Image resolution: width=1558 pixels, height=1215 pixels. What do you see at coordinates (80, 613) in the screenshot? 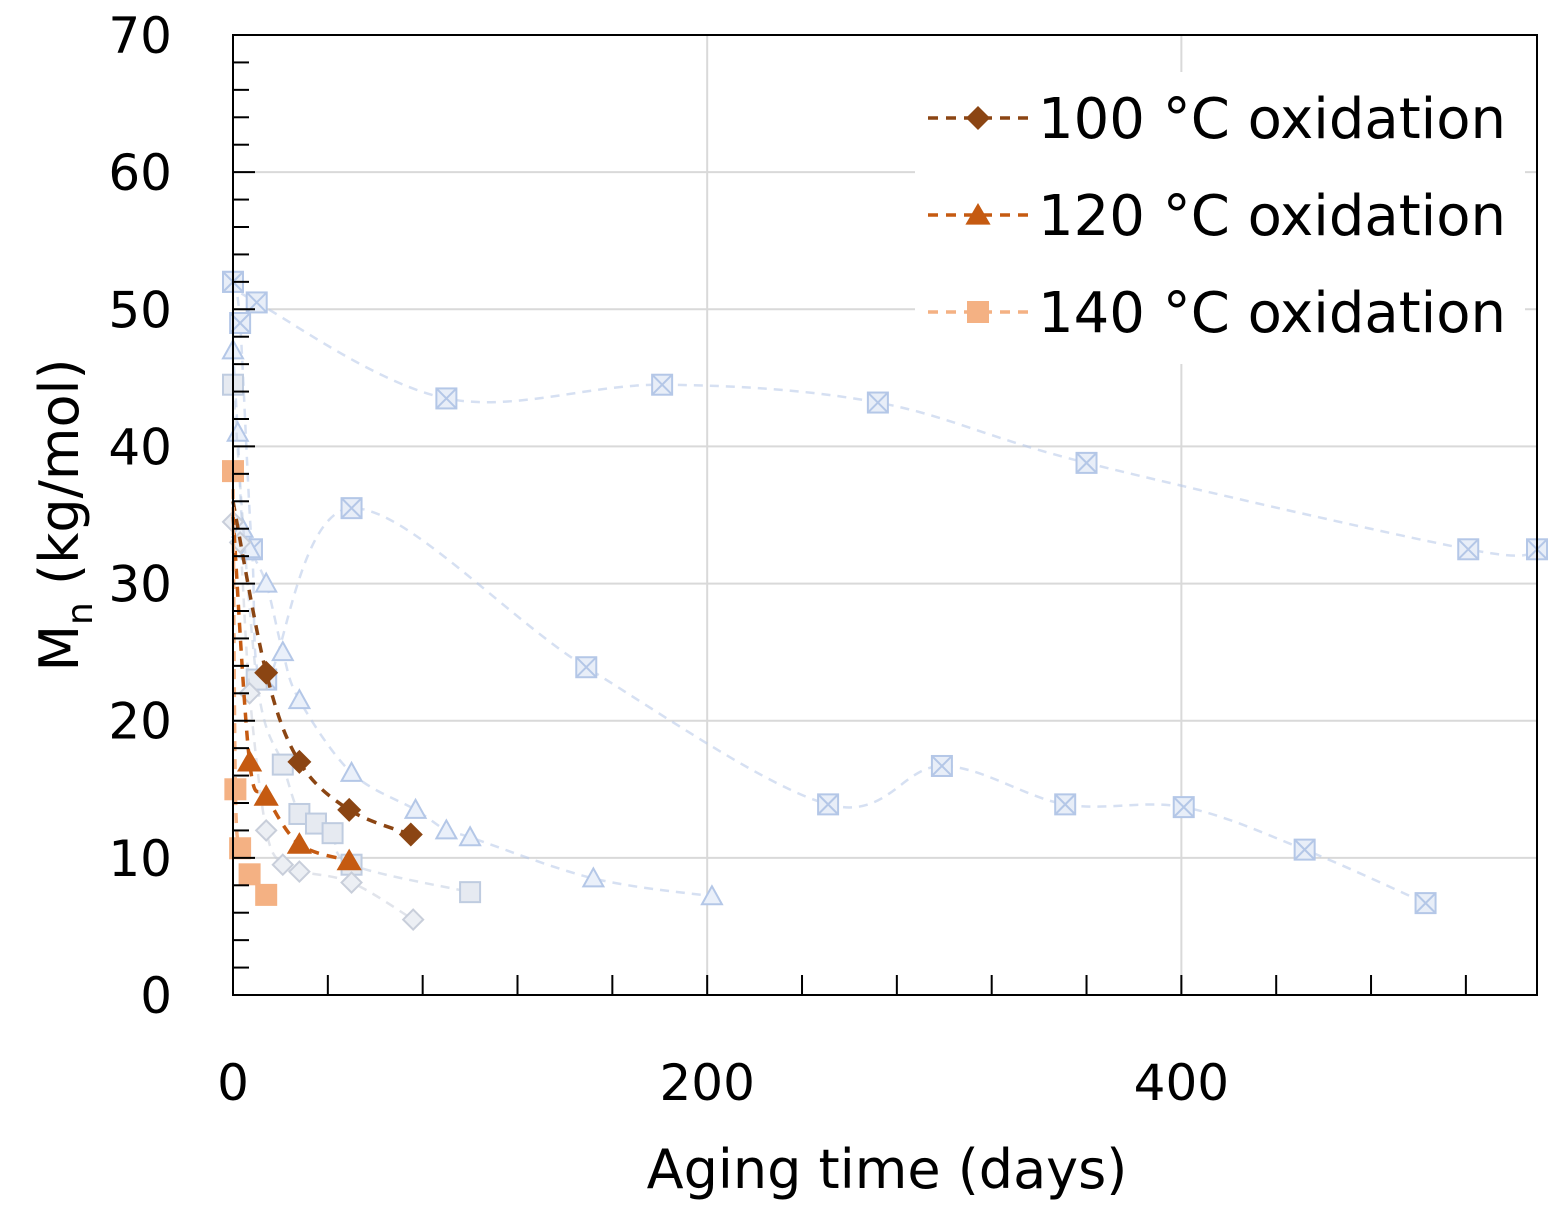
I see `y-axis-title-subscript: n` at bounding box center [80, 613].